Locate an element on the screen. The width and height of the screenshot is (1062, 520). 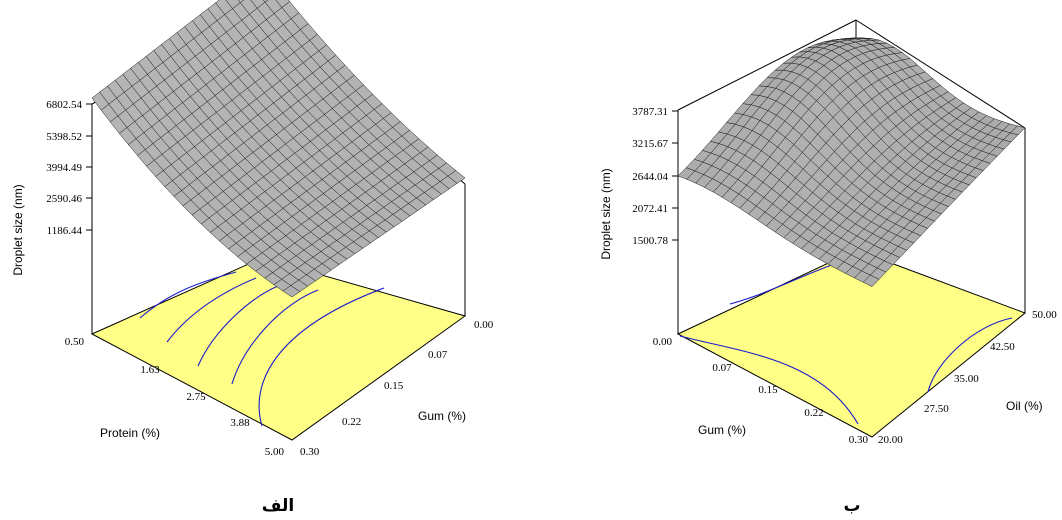
x-tick-label: 0.15 is located at coordinates (768, 390).